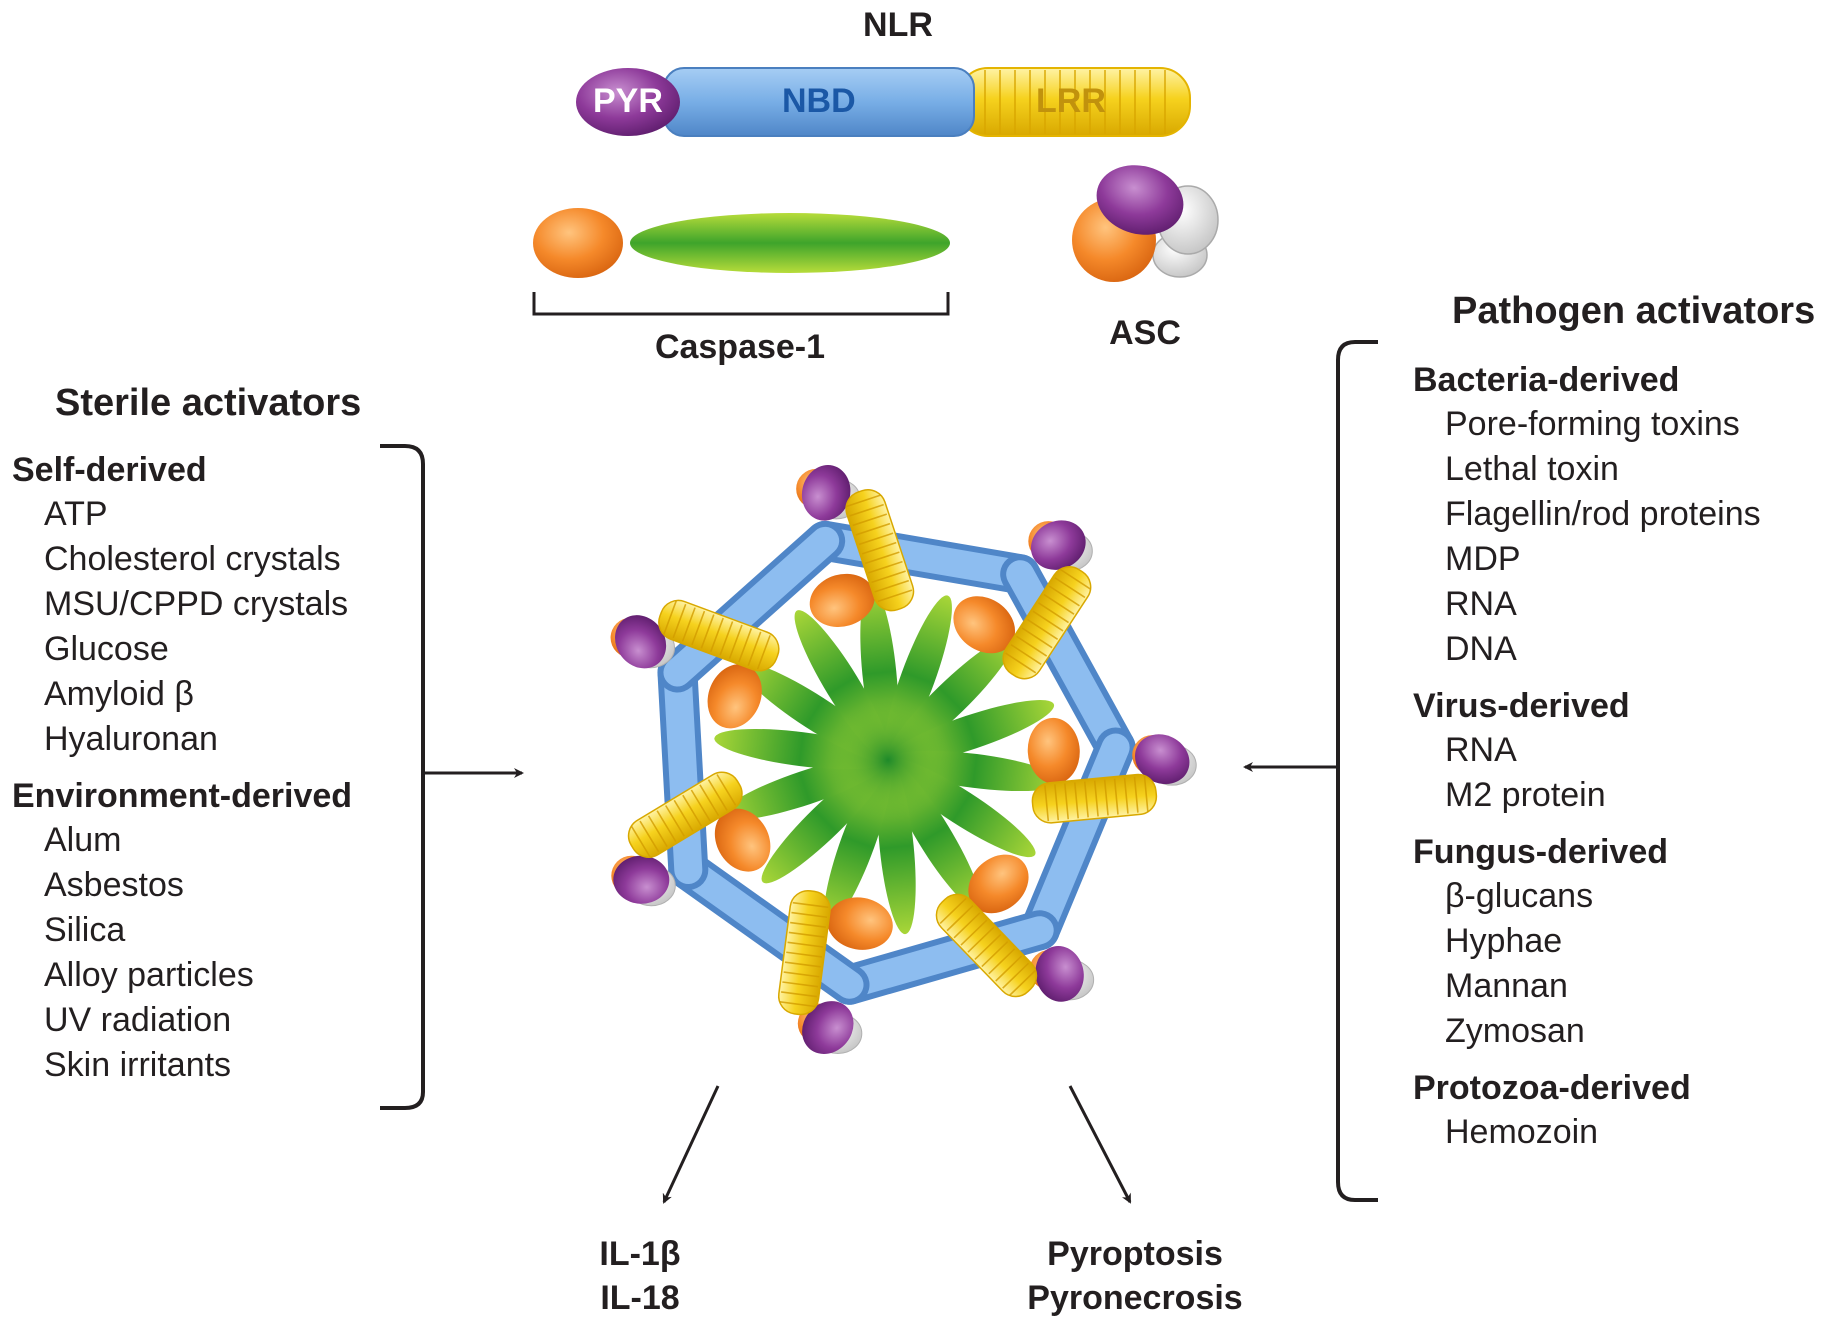  I want to click on list-item: Flagellin/rod proteins, so click(1603, 514).